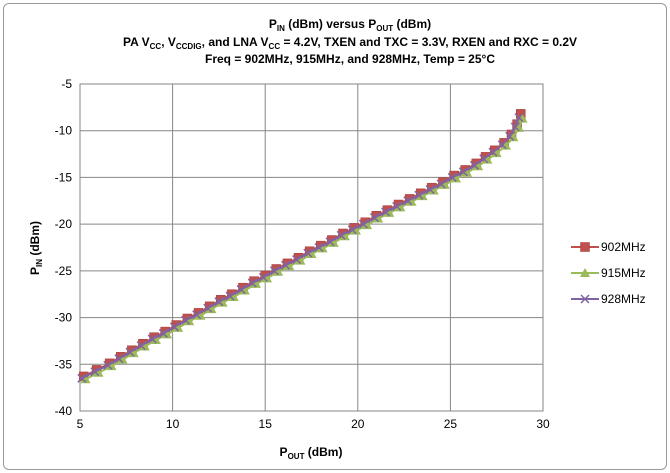 The height and width of the screenshot is (473, 670). Describe the element at coordinates (623, 299) in the screenshot. I see `legend-label: 928MHz` at that location.